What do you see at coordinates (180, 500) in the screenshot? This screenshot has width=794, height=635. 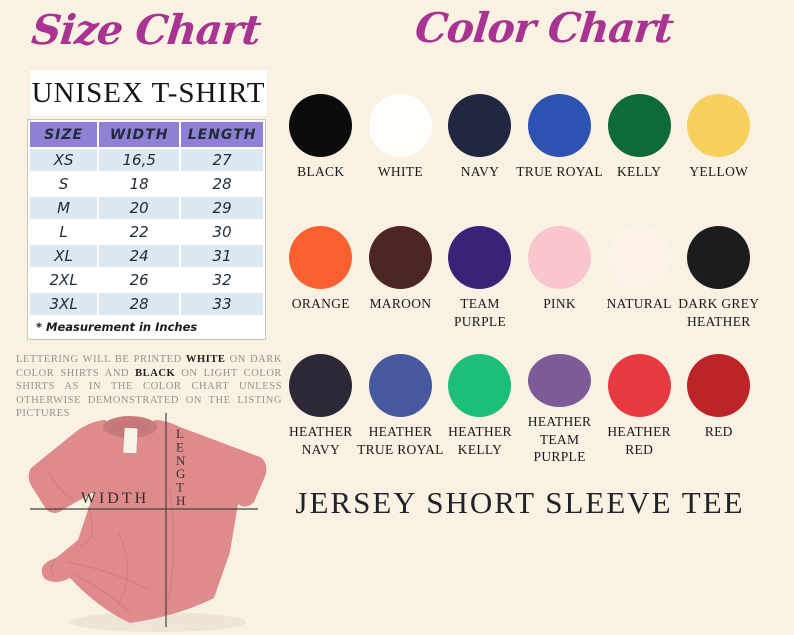 I see `length-letter: H` at bounding box center [180, 500].